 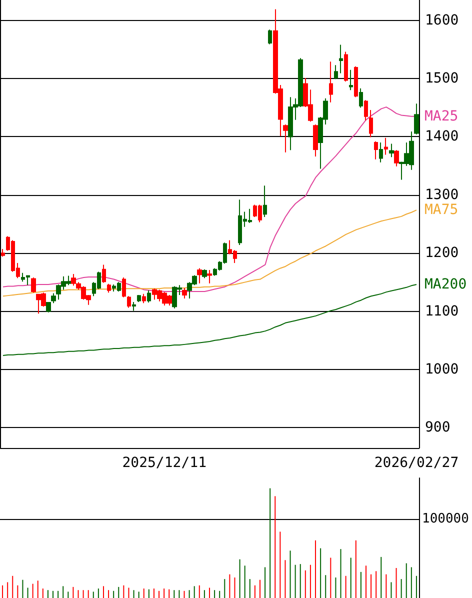 I want to click on y-tick-label: 1400, so click(x=442, y=136).